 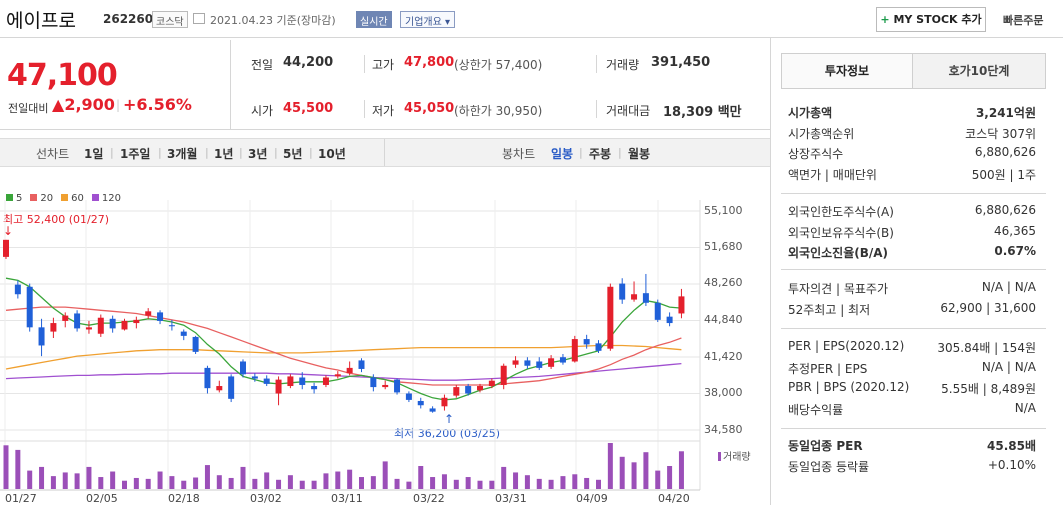 What do you see at coordinates (1000, 133) in the screenshot?
I see `info-value: 코스닥 307위` at bounding box center [1000, 133].